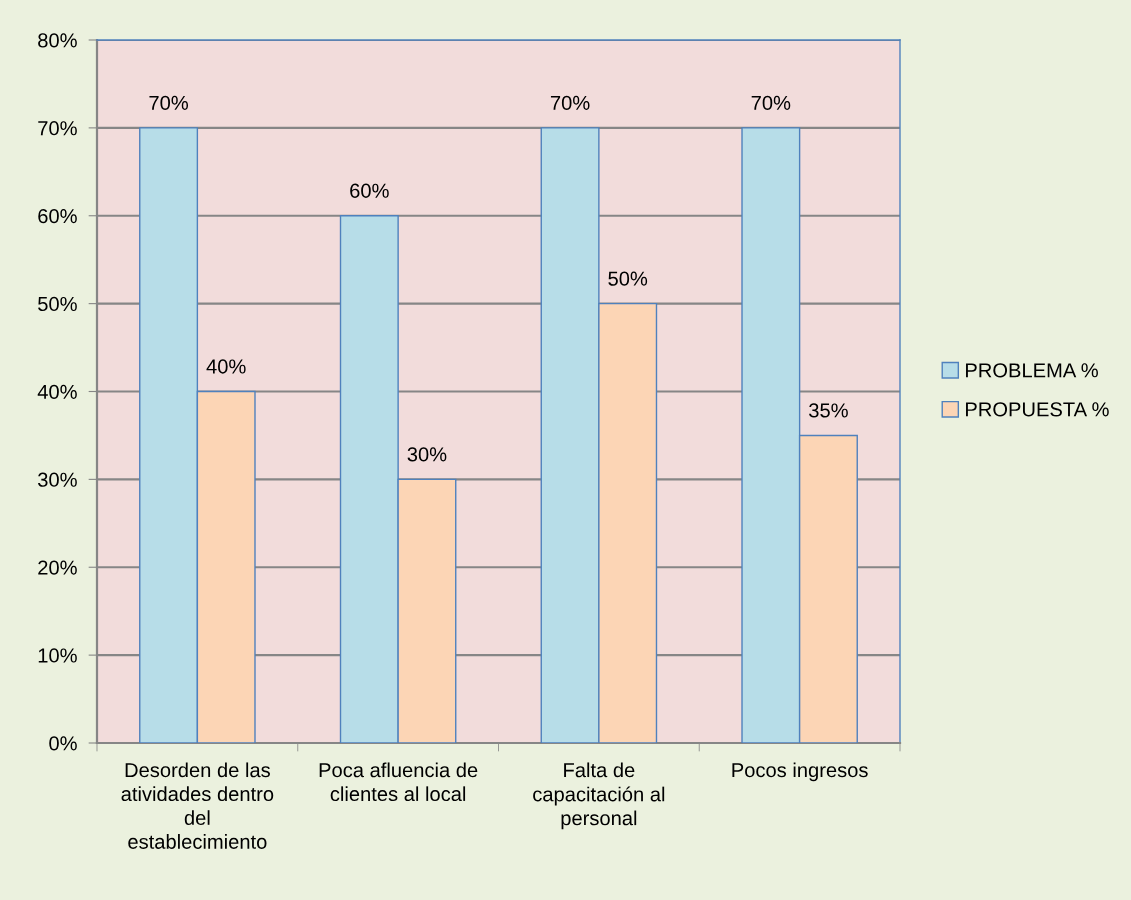 This screenshot has width=1131, height=900. Describe the element at coordinates (63, 743) in the screenshot. I see `y-tick-label: 0%` at that location.